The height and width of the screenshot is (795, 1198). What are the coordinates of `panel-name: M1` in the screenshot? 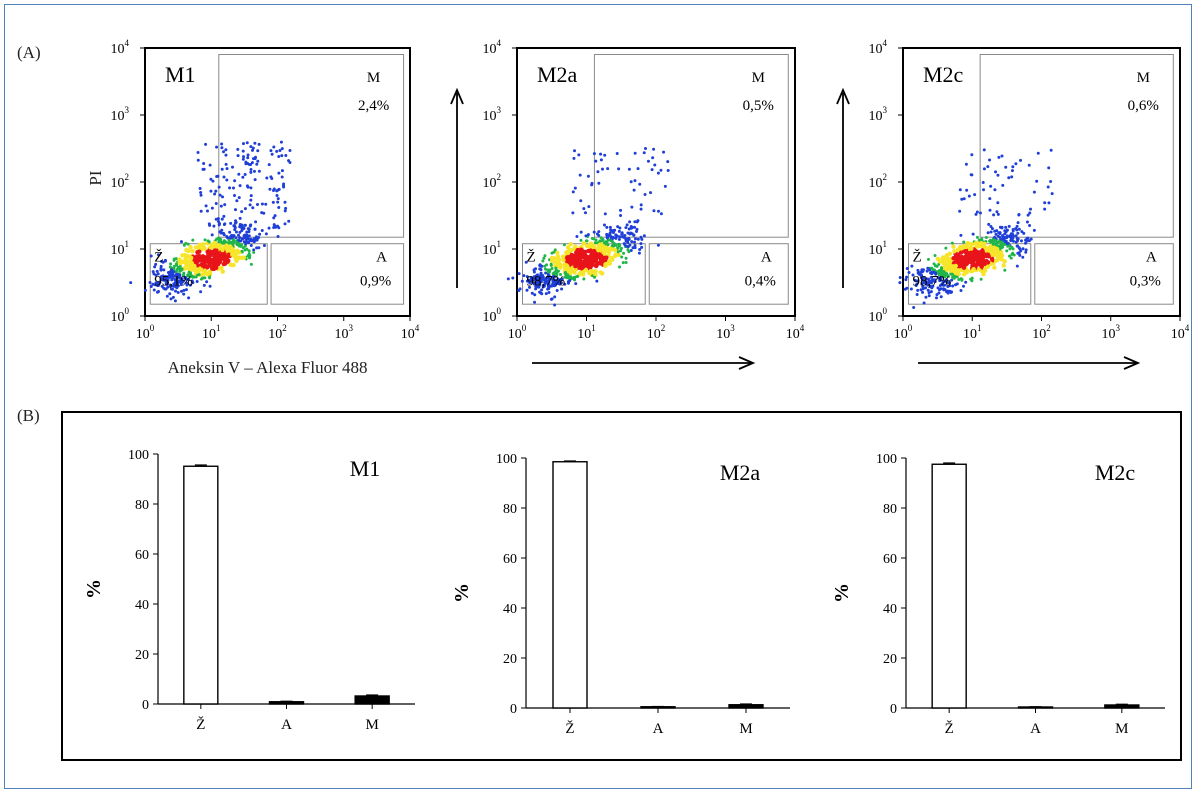 It's located at (365, 468).